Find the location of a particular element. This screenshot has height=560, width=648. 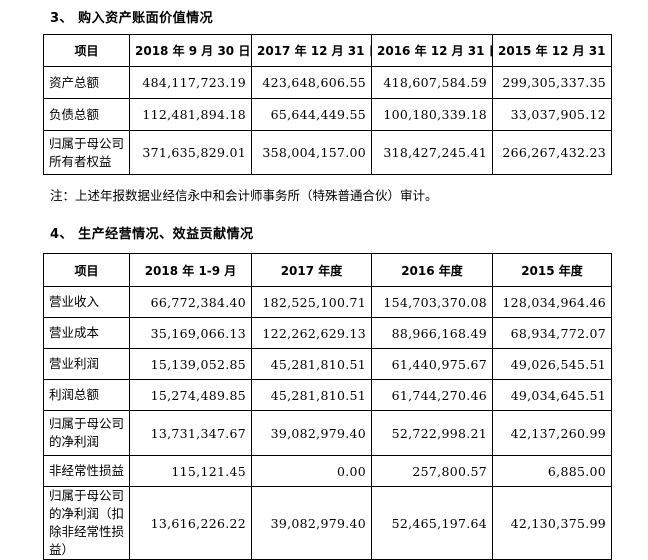

cell-value: 0.00 is located at coordinates (311, 471).